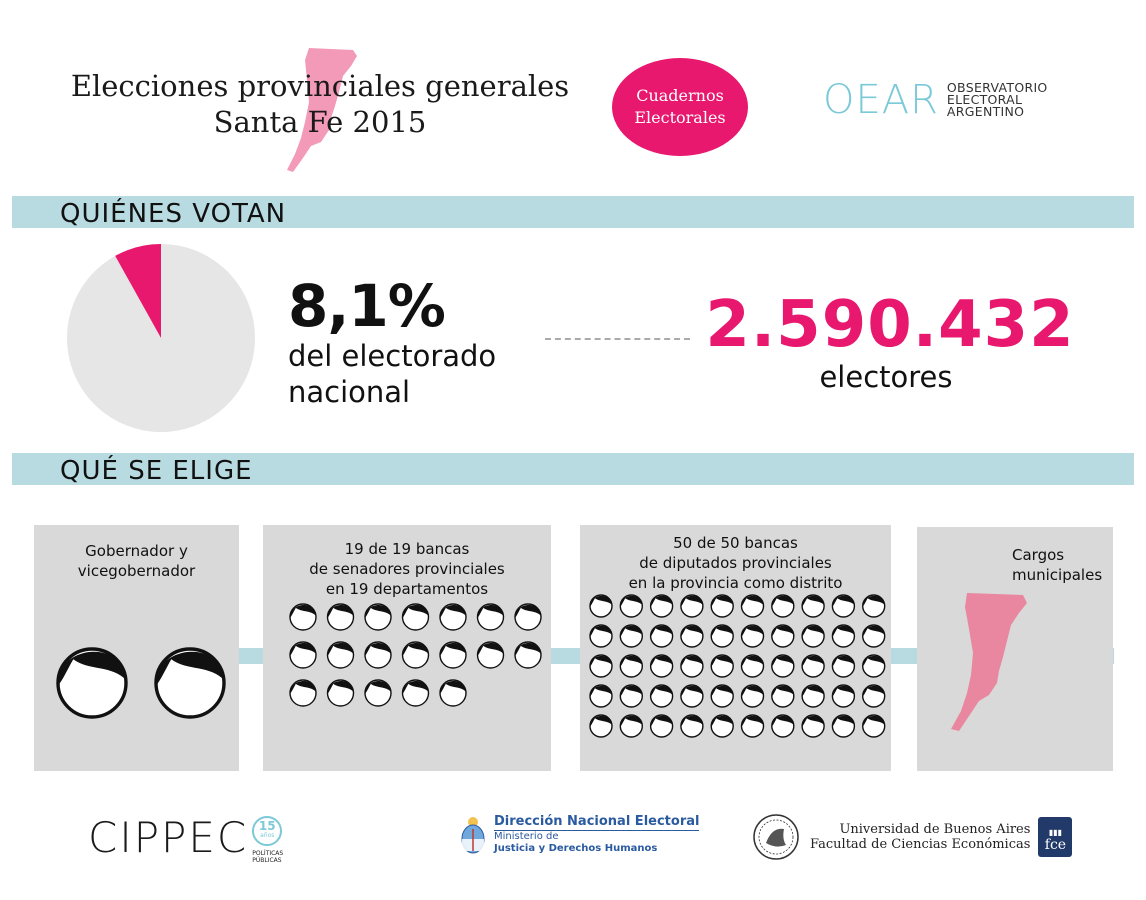 This screenshot has height=900, width=1146. Describe the element at coordinates (920, 844) in the screenshot. I see `uba-line-2: Facultad de Ciencias Económicas` at that location.